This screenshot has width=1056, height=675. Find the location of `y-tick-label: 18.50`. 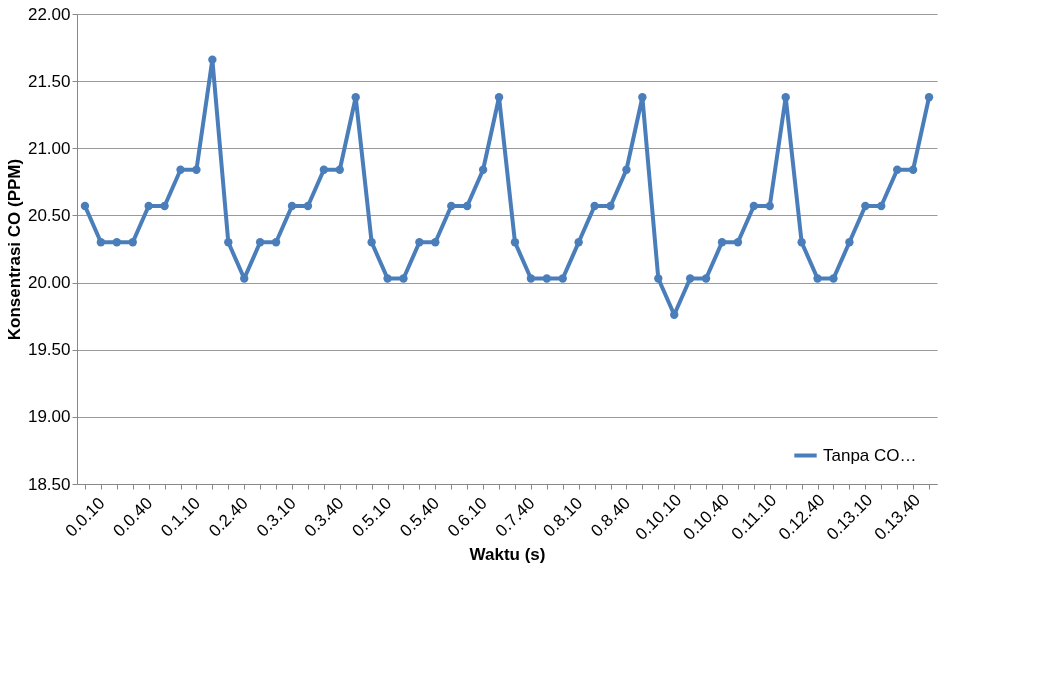

y-tick-label: 18.50 is located at coordinates (49, 484).